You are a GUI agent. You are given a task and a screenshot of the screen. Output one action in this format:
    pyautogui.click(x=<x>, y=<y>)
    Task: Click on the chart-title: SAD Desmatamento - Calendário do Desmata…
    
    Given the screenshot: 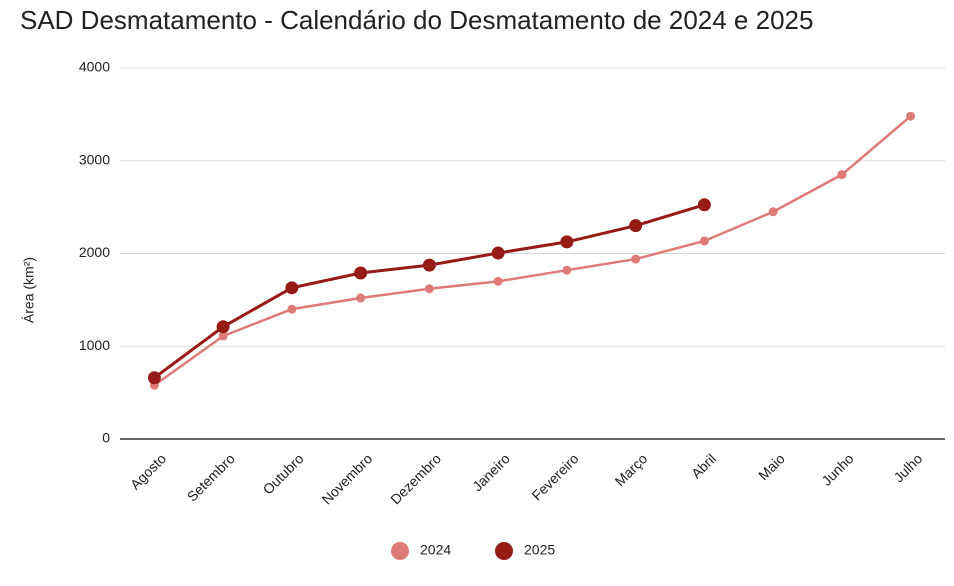 What is the action you would take?
    pyautogui.click(x=416, y=20)
    